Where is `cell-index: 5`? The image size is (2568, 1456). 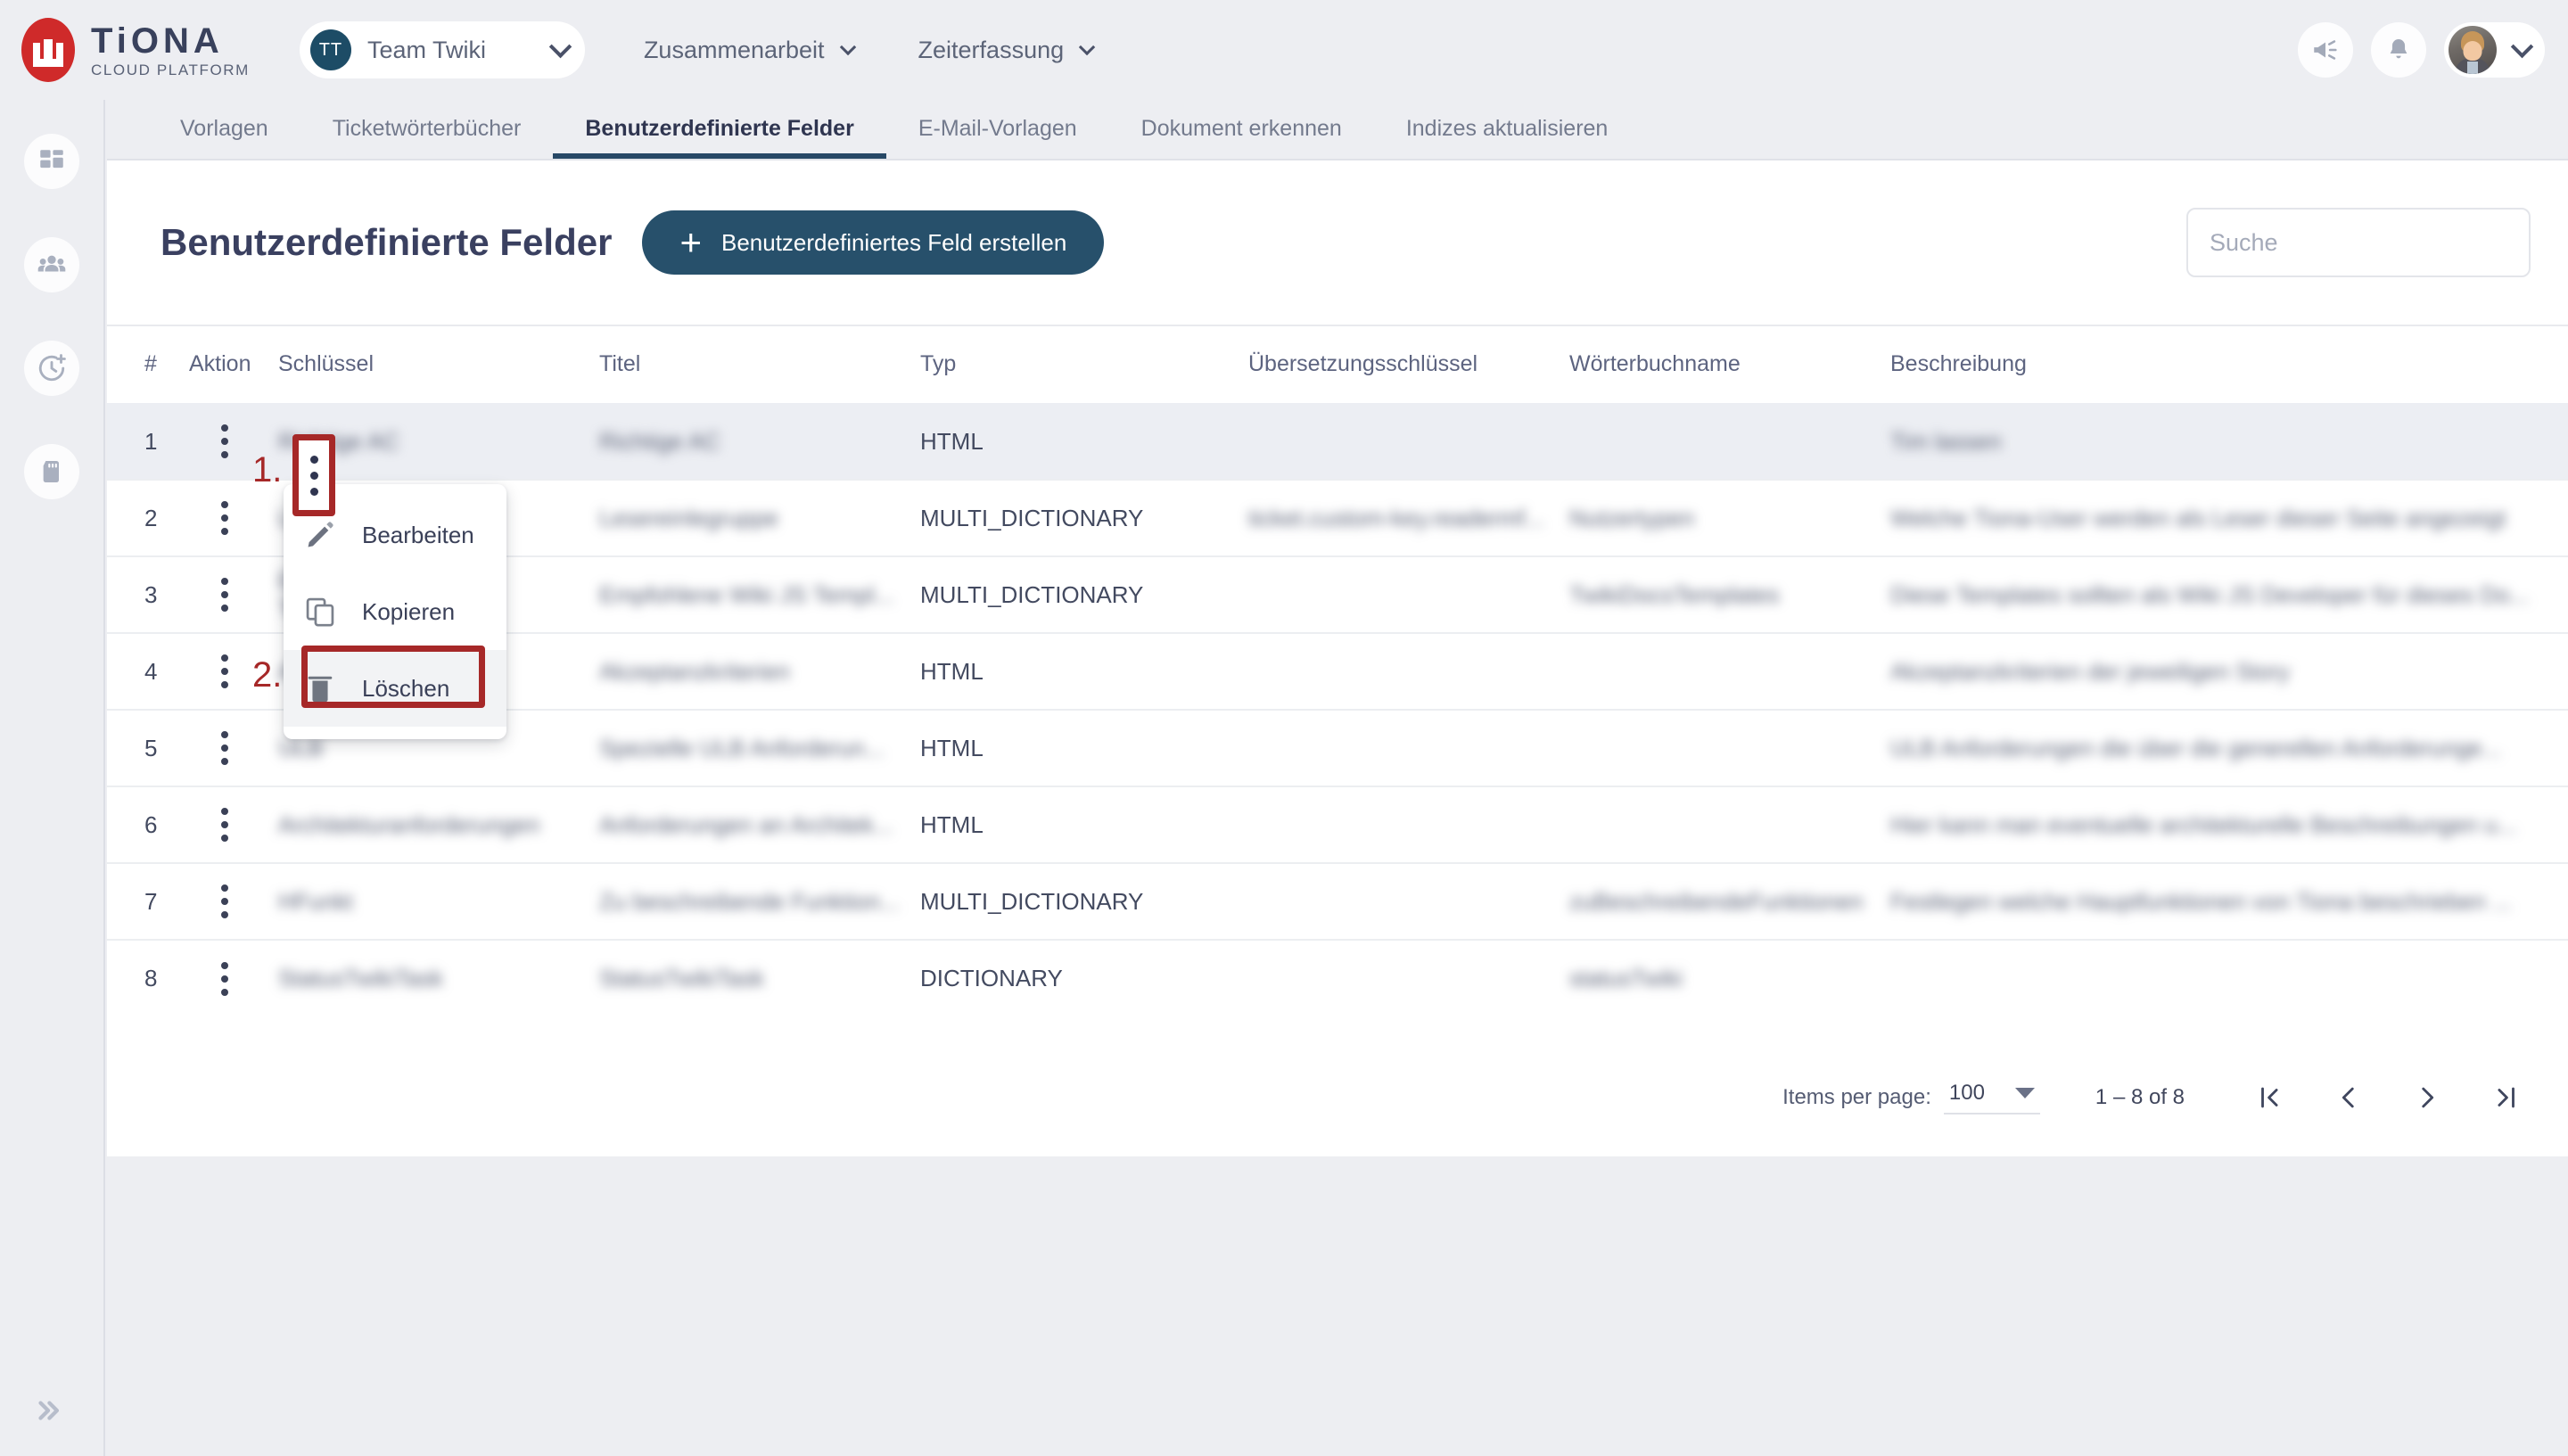 cell-index: 5 is located at coordinates (143, 748).